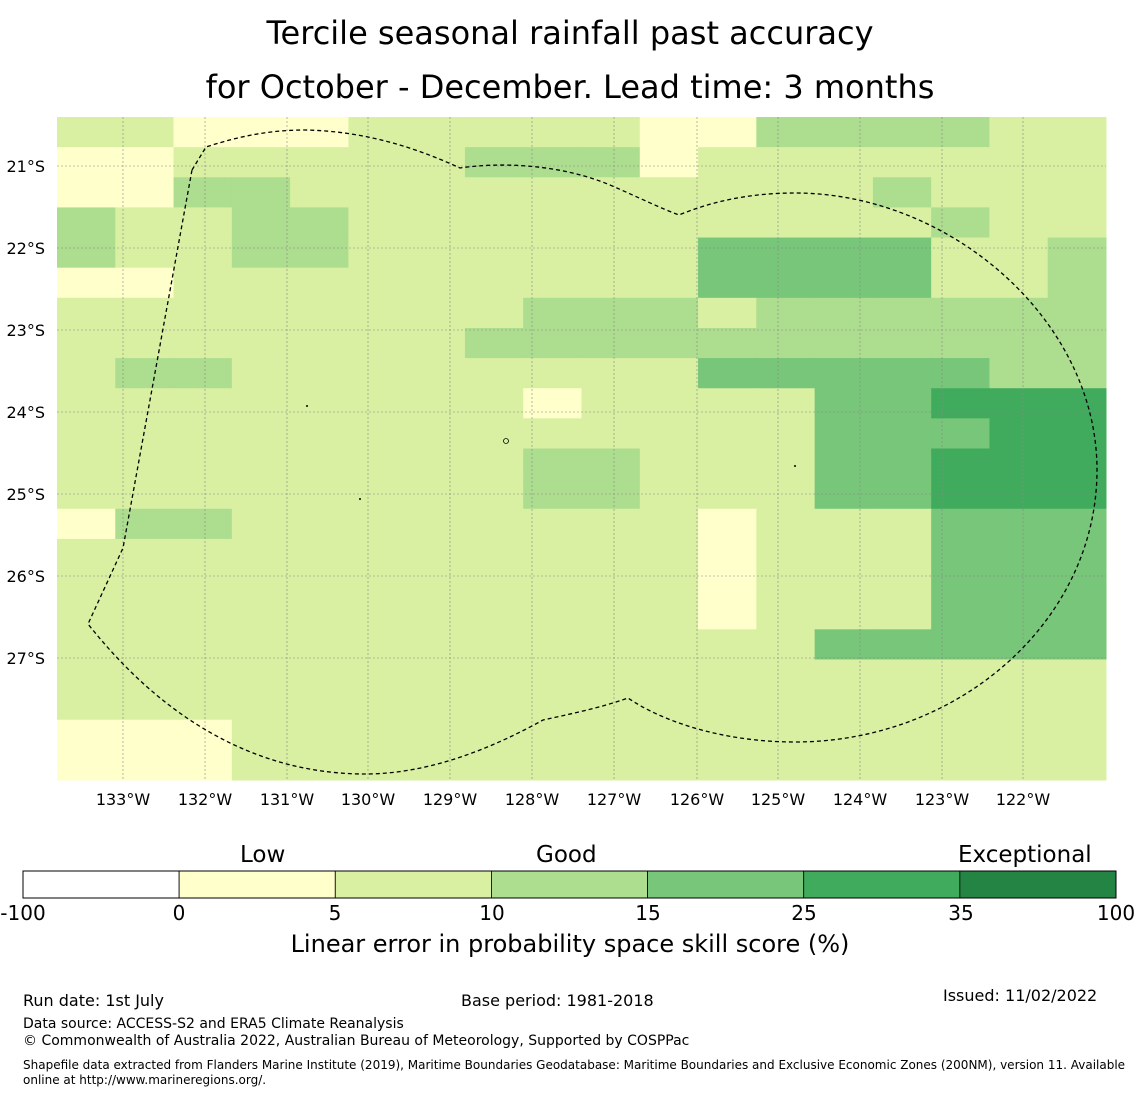  I want to click on colorbar-tick: 0, so click(179, 913).